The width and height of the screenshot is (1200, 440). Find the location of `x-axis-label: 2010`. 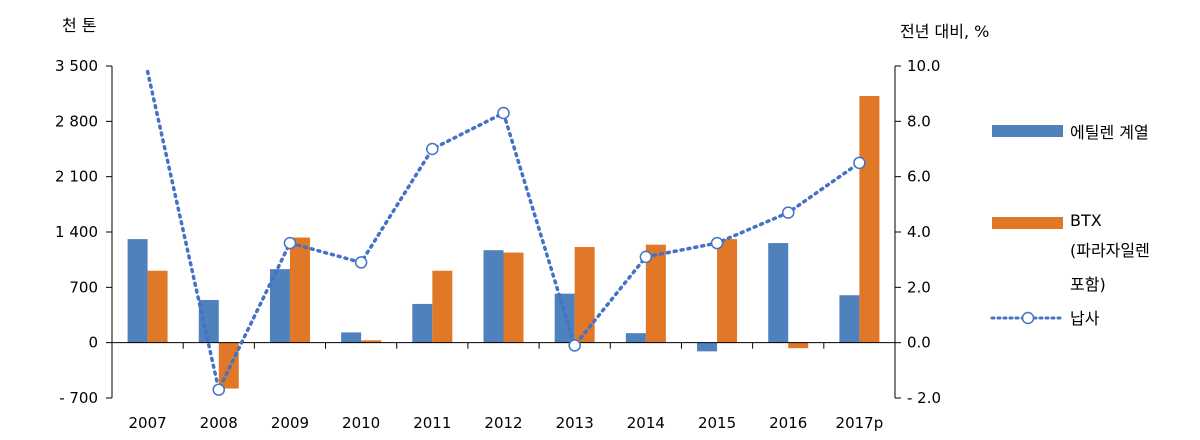

x-axis-label: 2010 is located at coordinates (361, 423).